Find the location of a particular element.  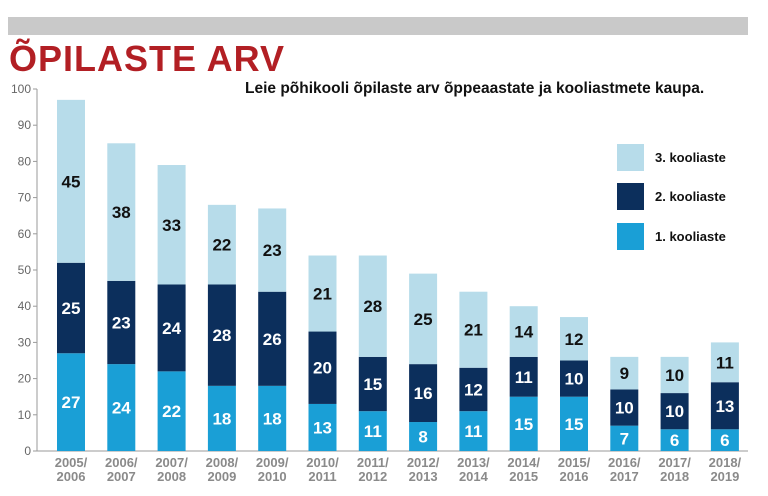

x-tick-label: 2013/ is located at coordinates (473, 462).